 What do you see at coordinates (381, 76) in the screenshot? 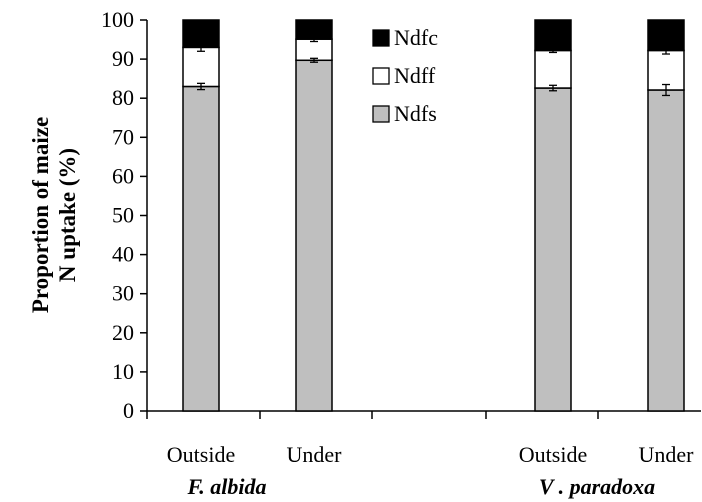
I see `legend-swatch-ndff` at bounding box center [381, 76].